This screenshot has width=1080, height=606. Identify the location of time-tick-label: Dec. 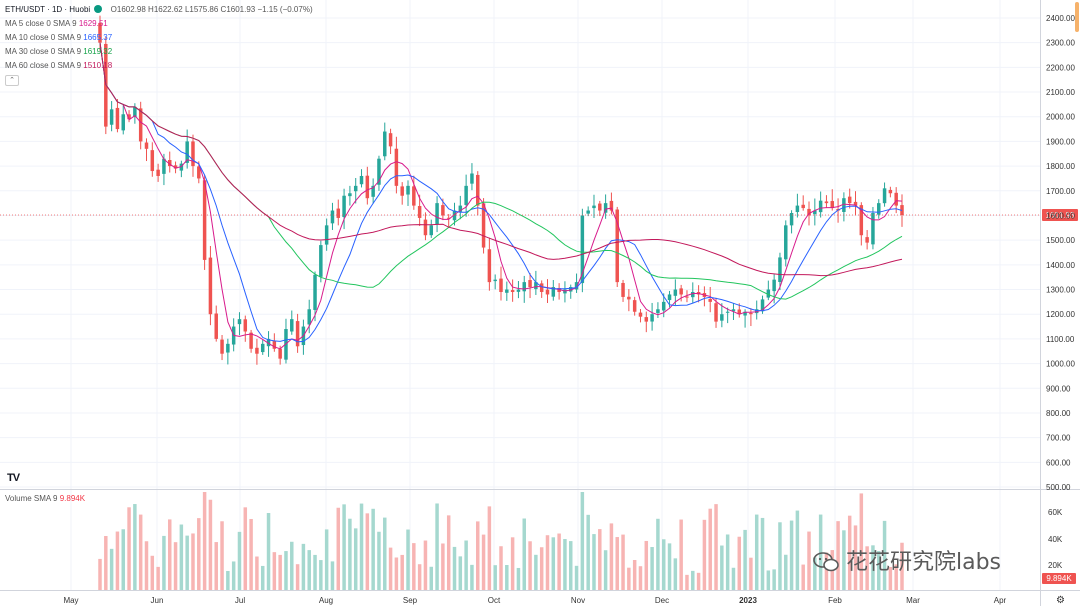
(662, 600).